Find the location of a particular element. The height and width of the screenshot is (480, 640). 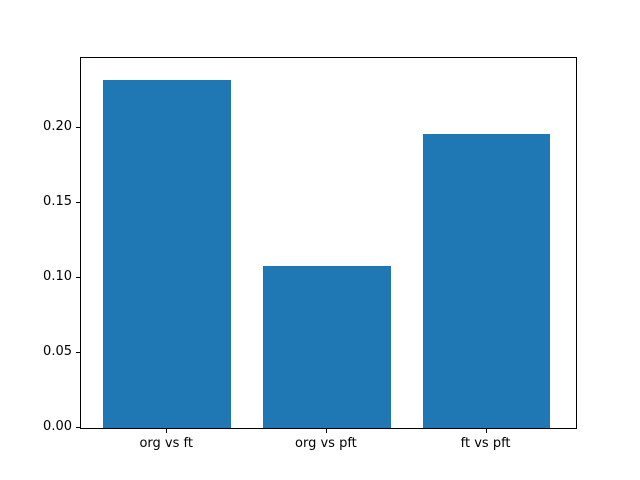

y-axis-tick-label: 0.20 is located at coordinates (57, 127).